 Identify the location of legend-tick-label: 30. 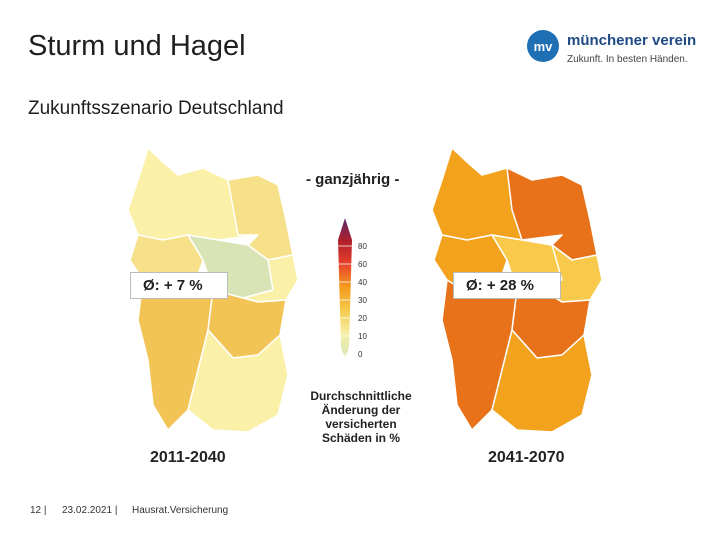
(362, 300).